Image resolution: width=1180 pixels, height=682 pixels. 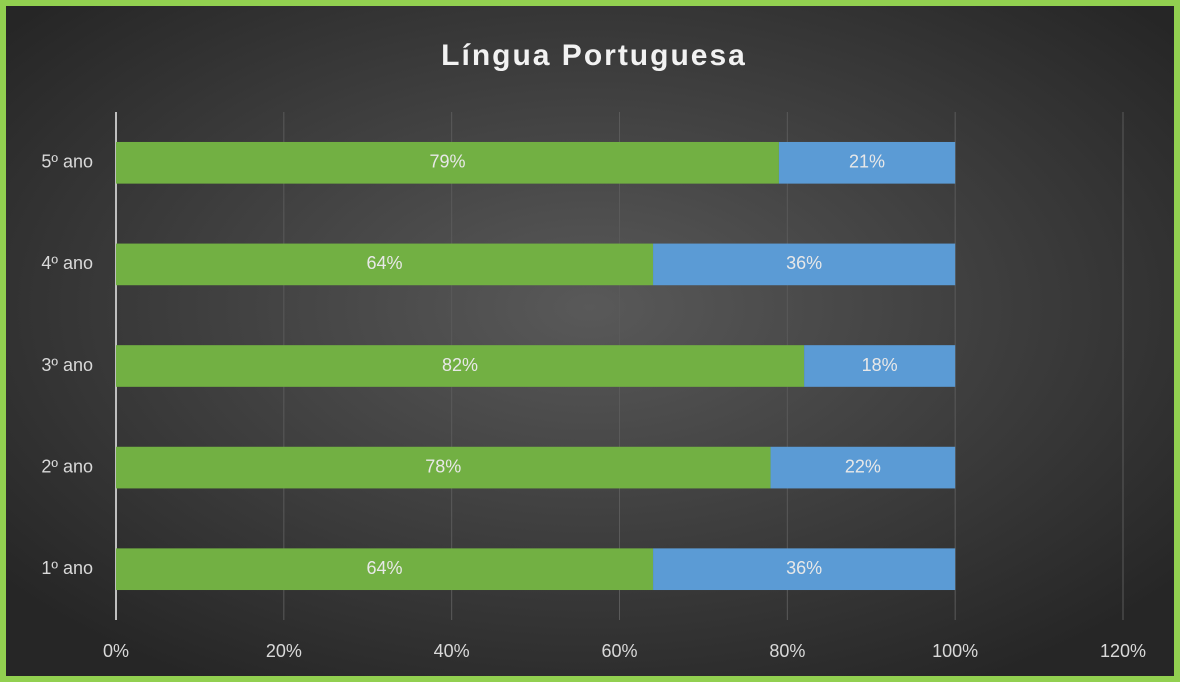 I want to click on x-tick-label: 120%, so click(x=1123, y=651).